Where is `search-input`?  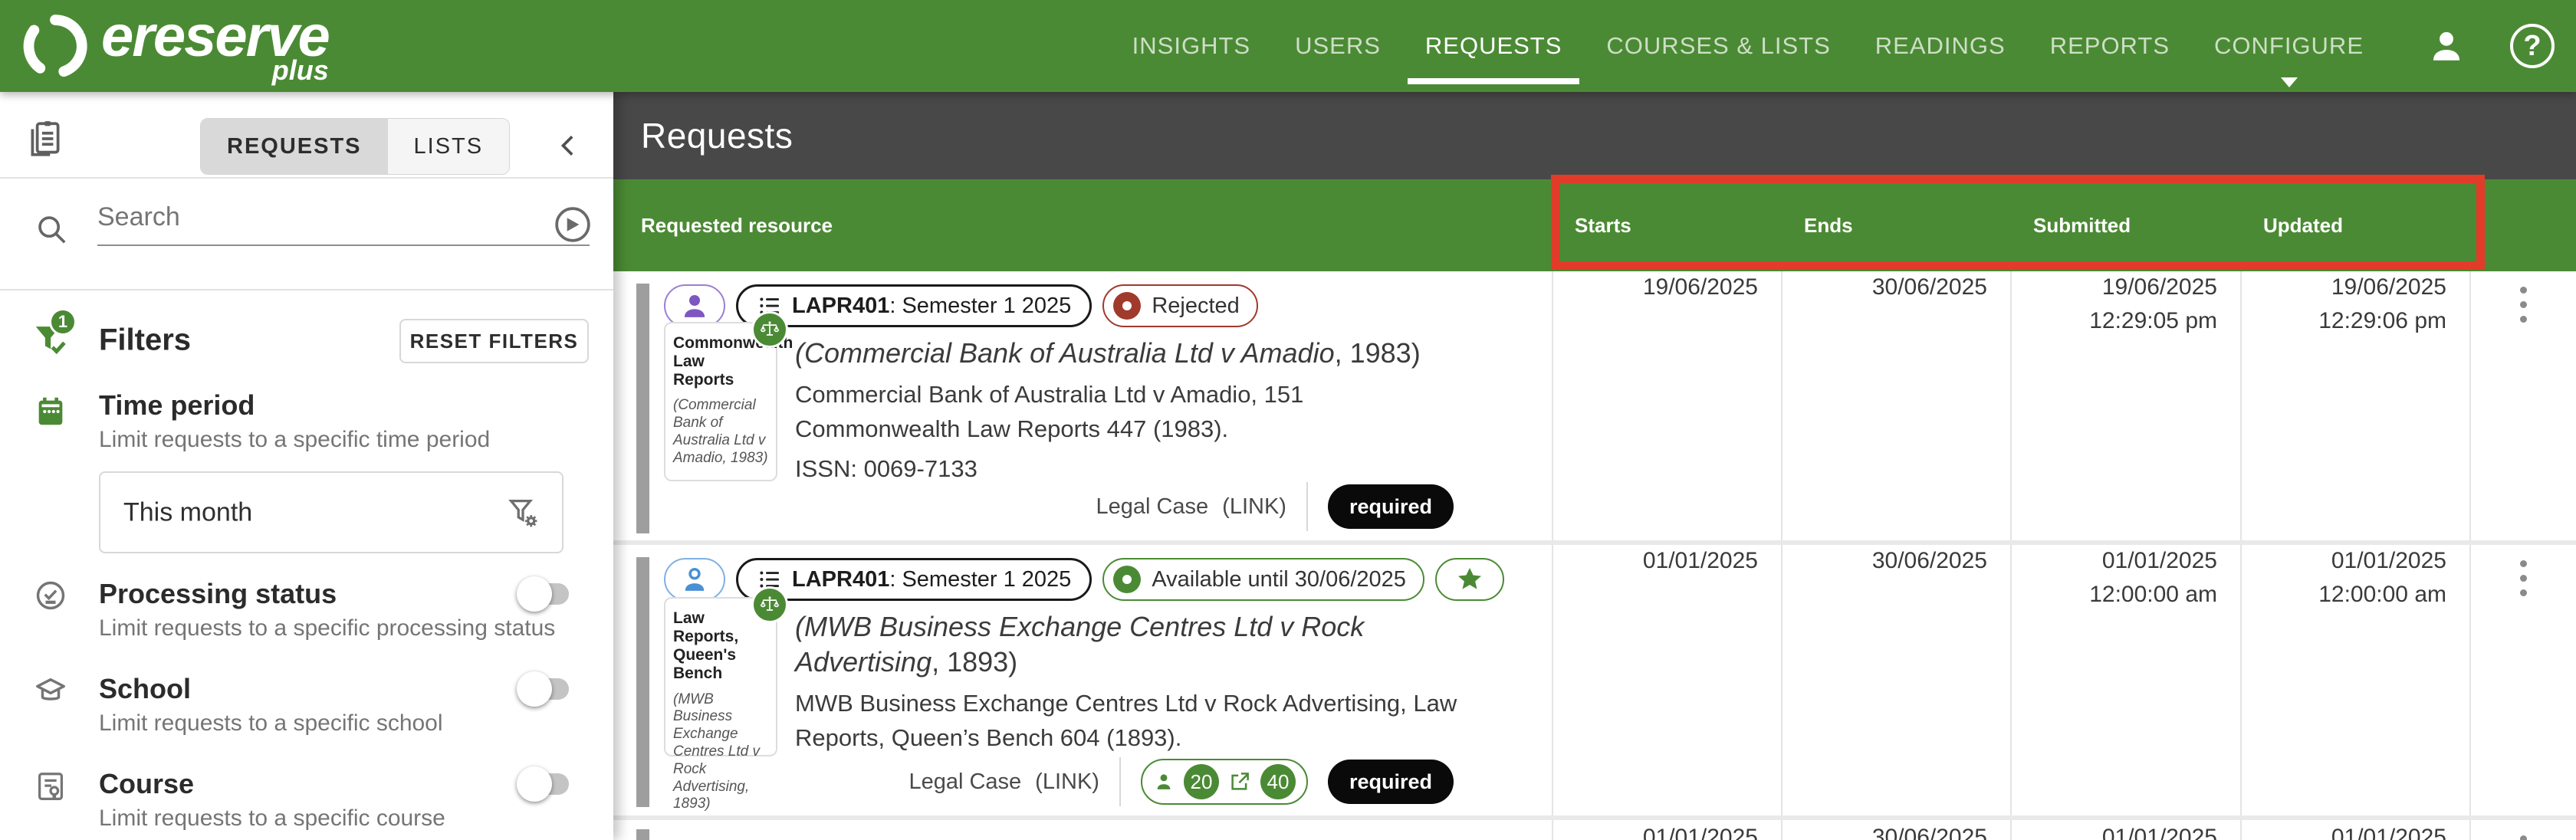
search-input is located at coordinates (312, 217).